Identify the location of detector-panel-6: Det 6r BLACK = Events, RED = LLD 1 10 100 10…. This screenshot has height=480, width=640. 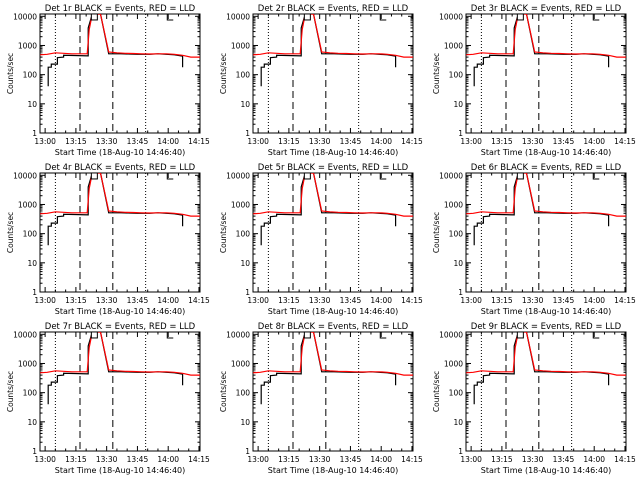
(534, 239).